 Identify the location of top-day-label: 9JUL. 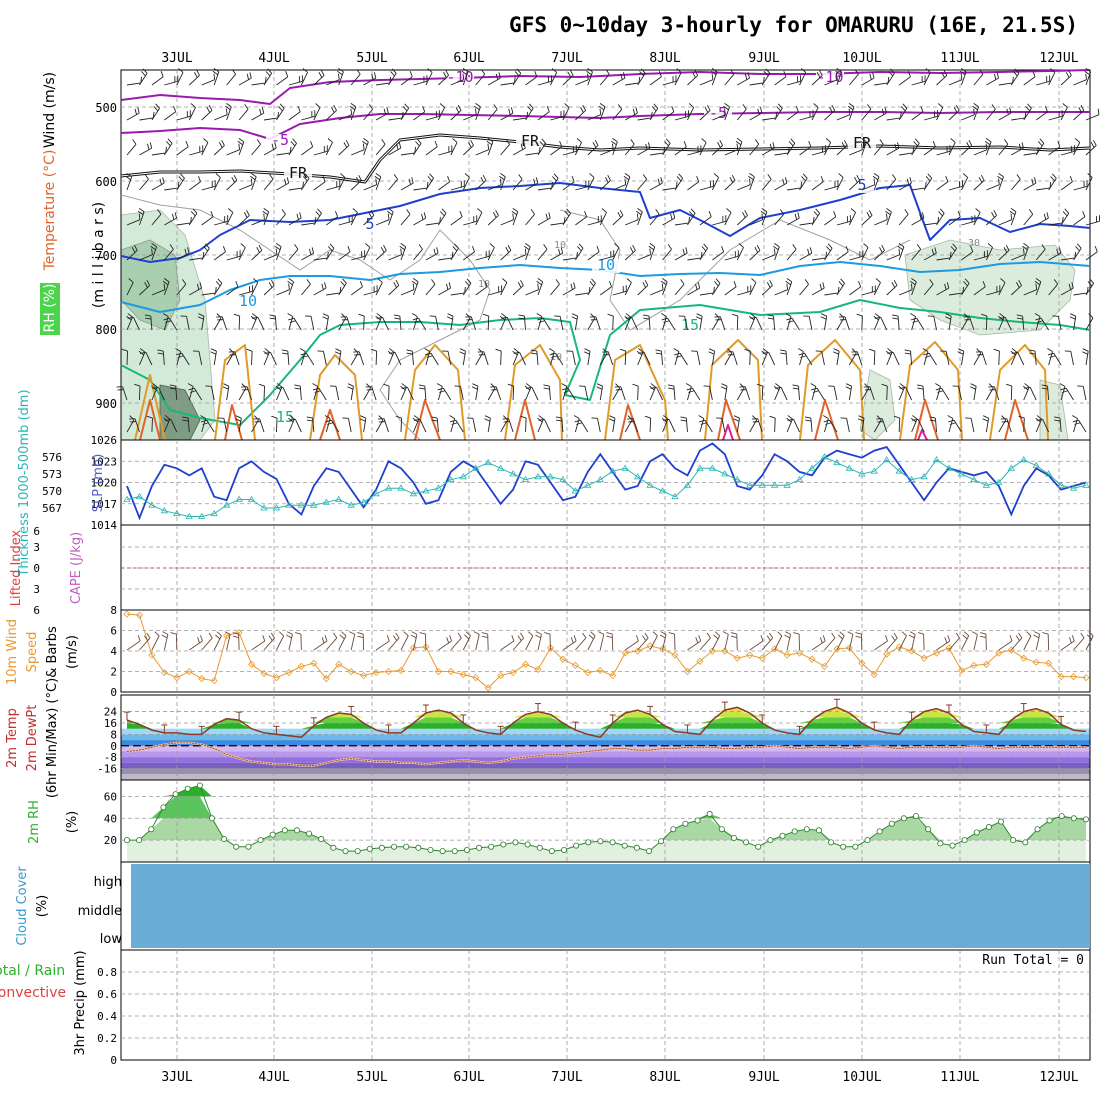
(763, 58).